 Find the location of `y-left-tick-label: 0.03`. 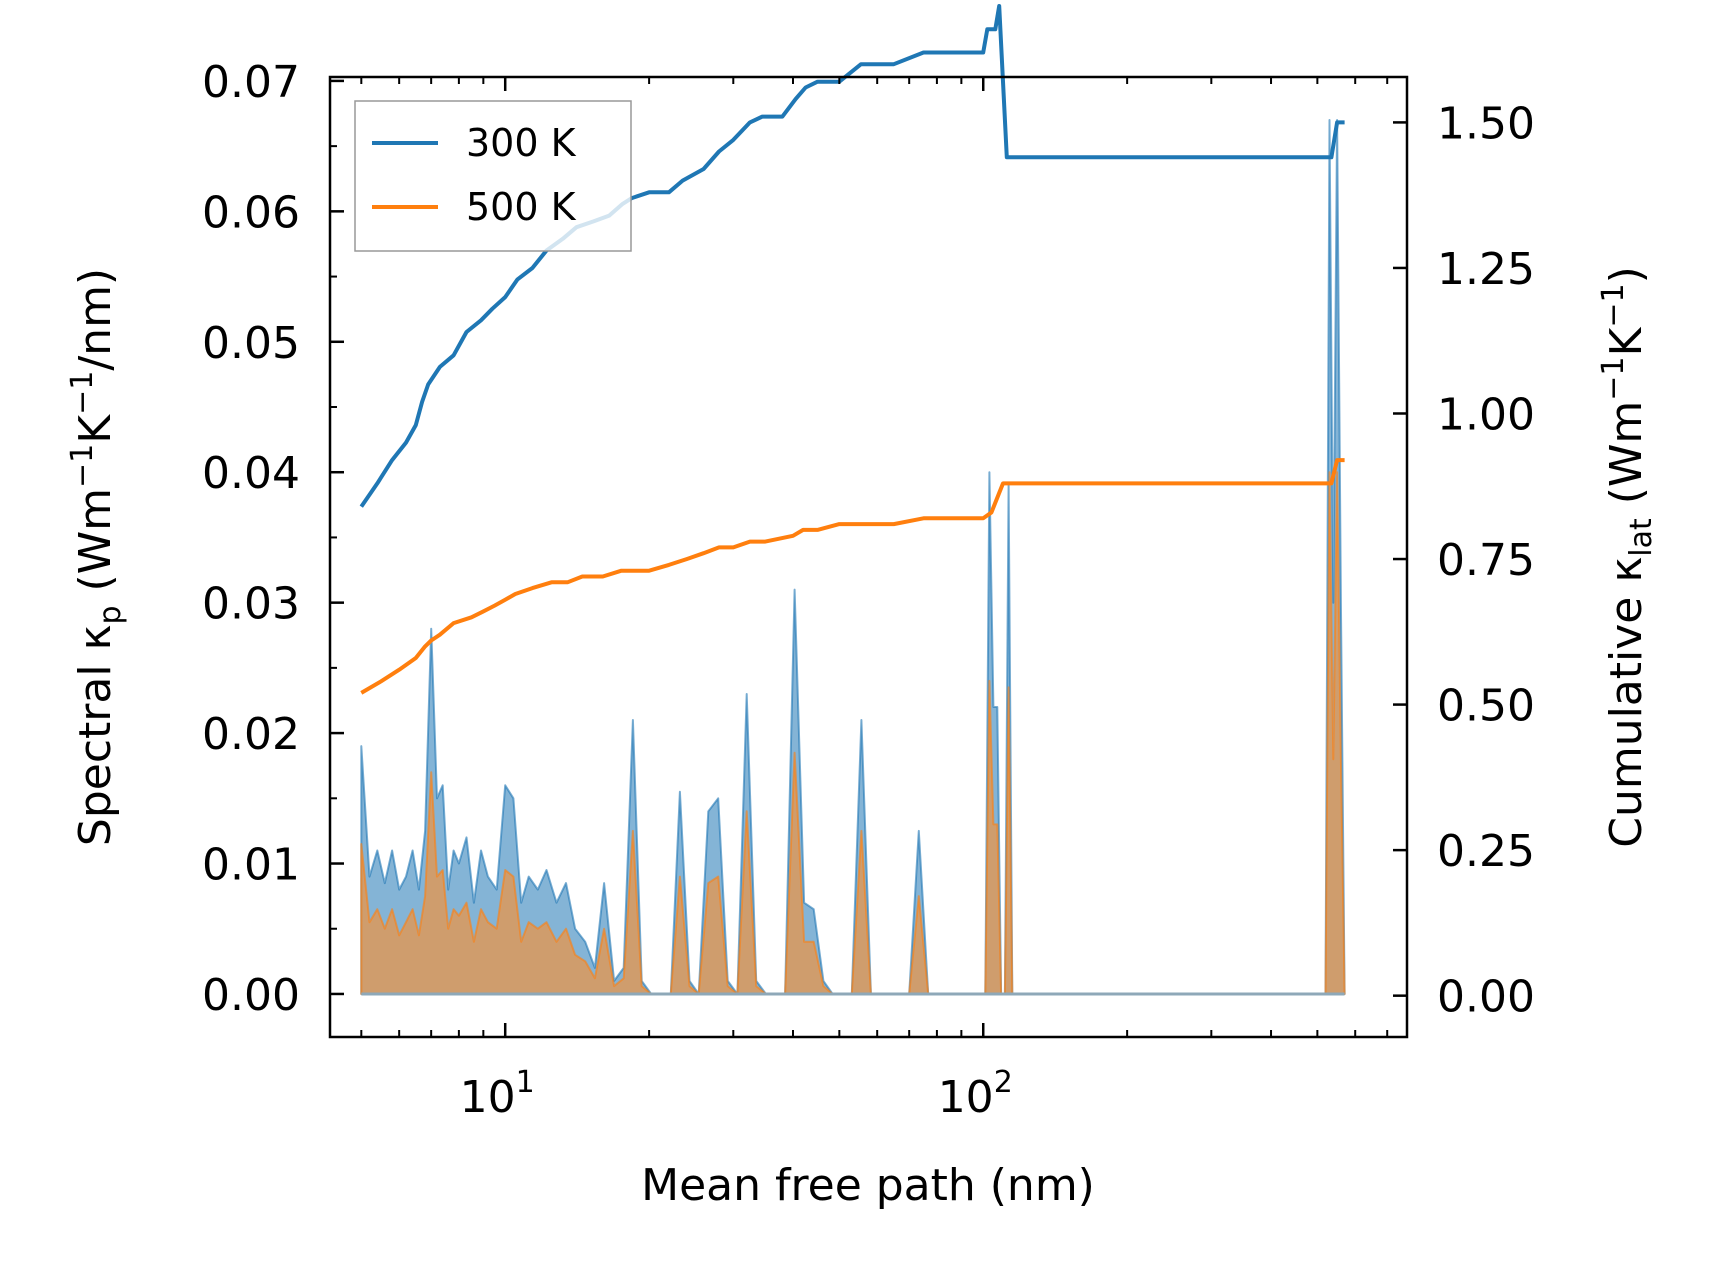

y-left-tick-label: 0.03 is located at coordinates (251, 604).